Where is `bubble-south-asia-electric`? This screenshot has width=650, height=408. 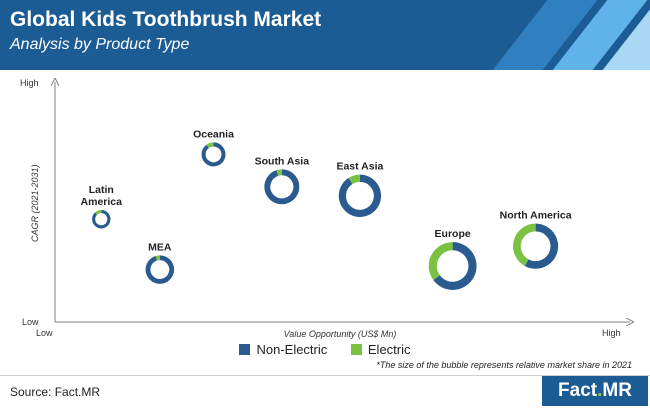 bubble-south-asia-electric is located at coordinates (279, 172).